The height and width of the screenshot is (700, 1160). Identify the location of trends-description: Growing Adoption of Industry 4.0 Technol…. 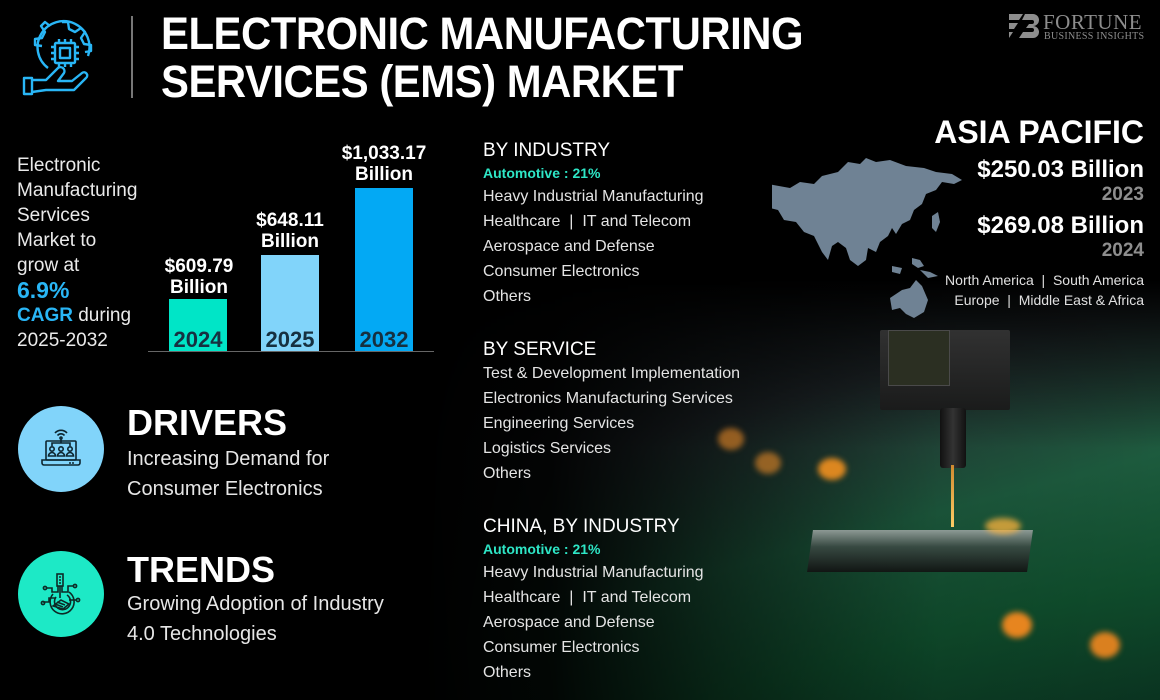
(255, 619).